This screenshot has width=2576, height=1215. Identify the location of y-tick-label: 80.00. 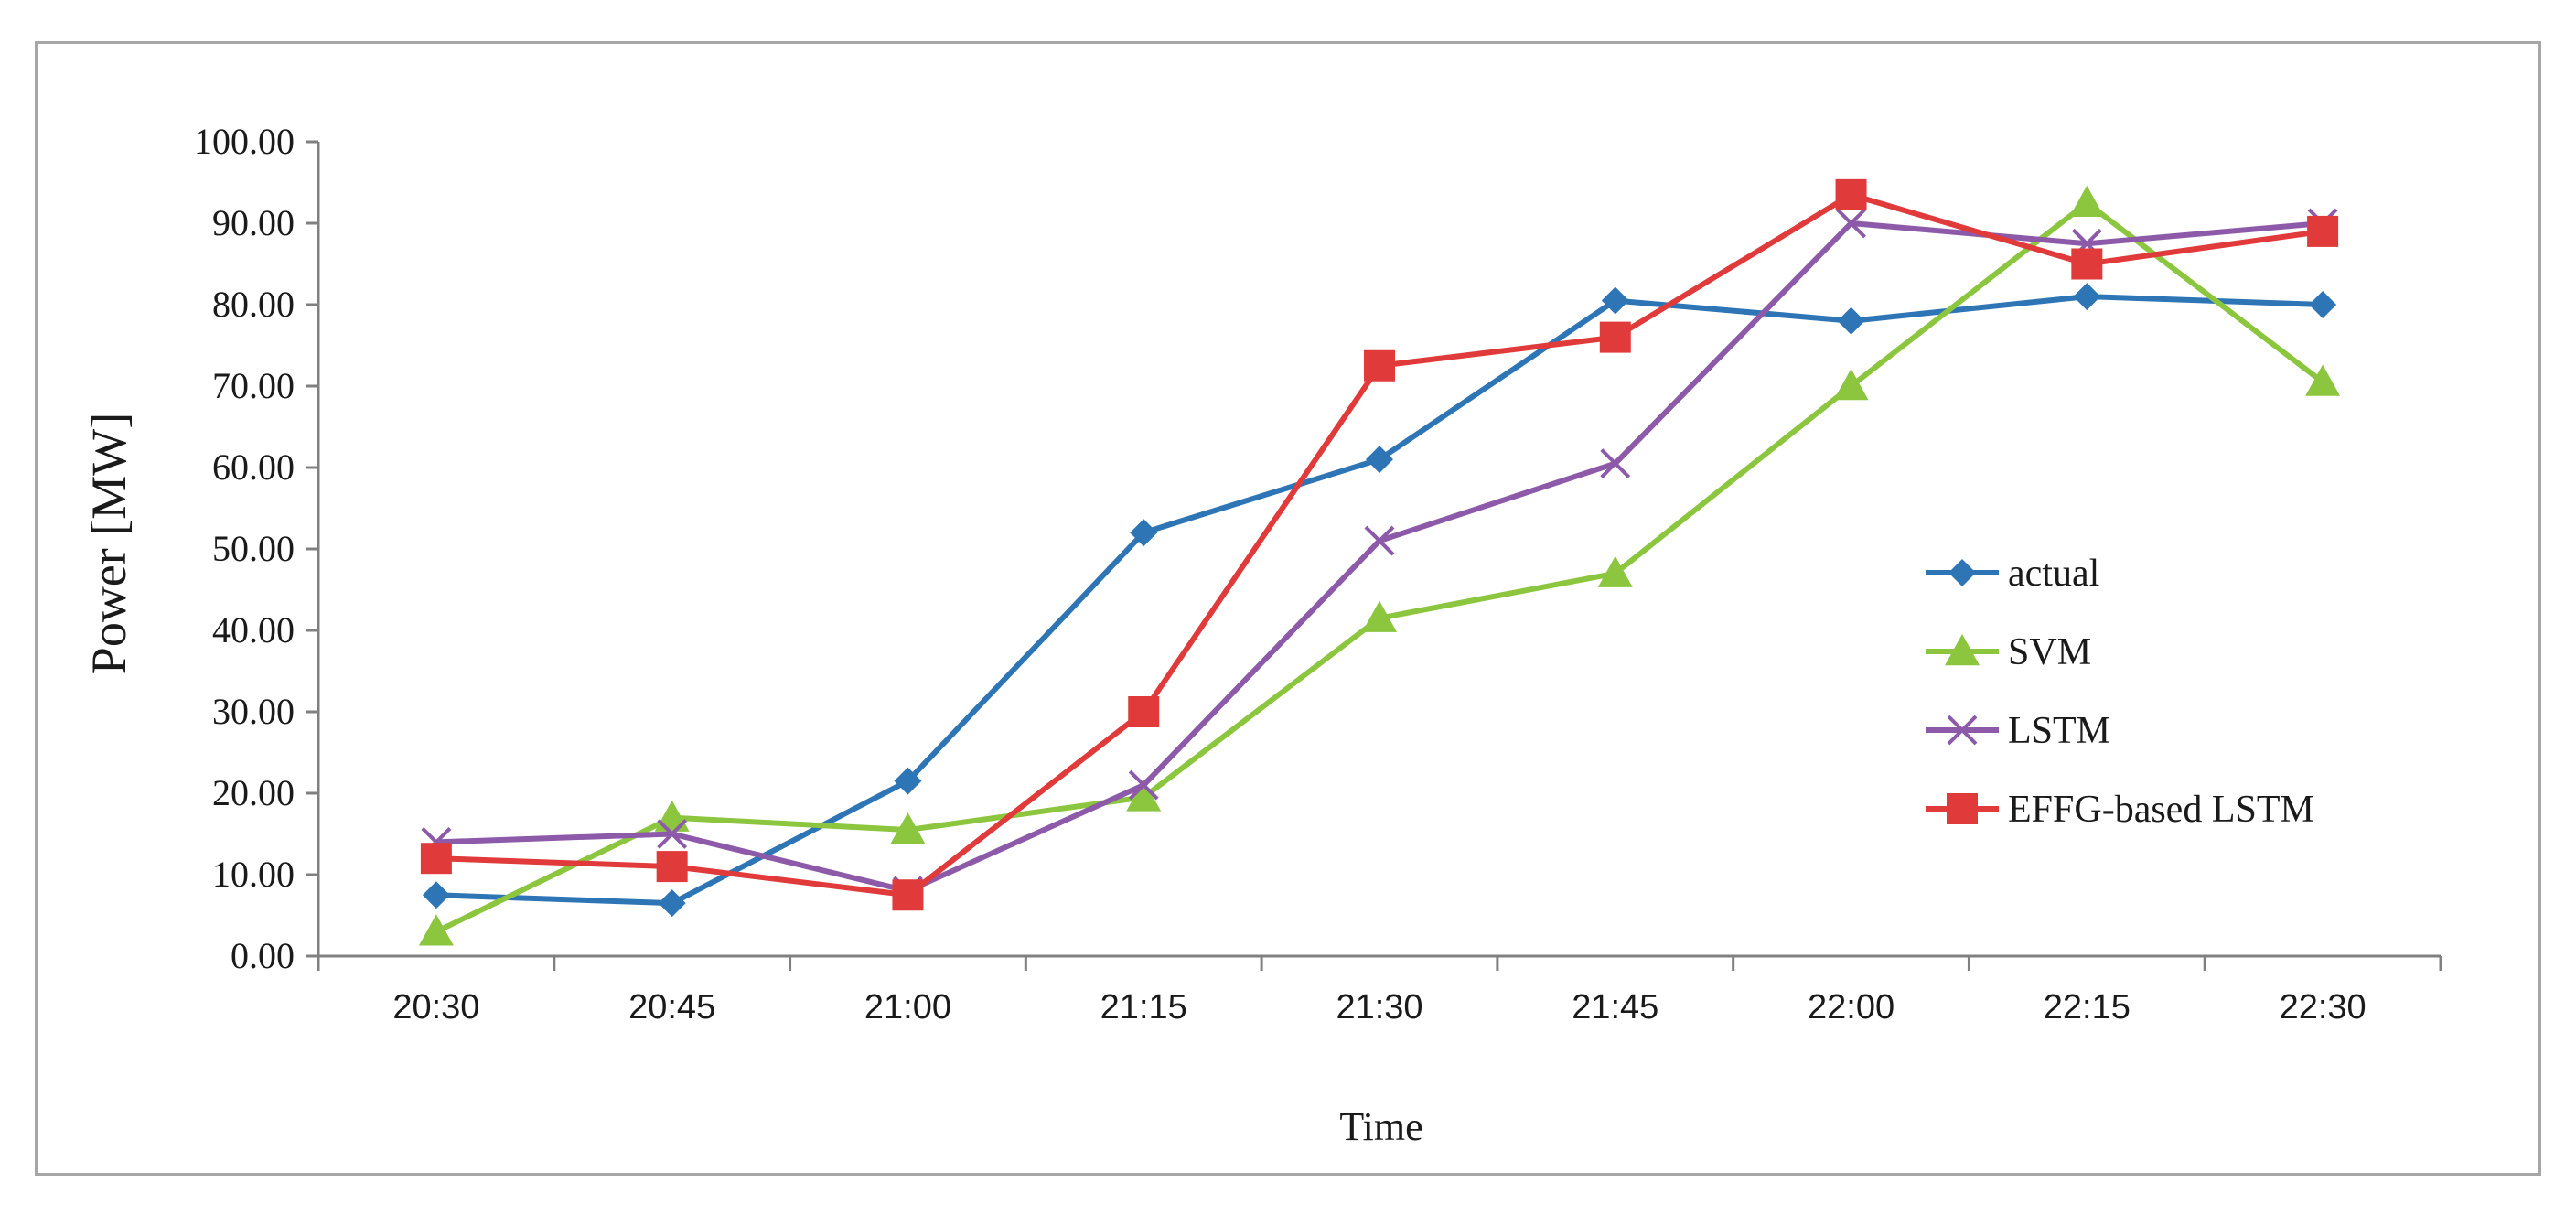
(254, 305).